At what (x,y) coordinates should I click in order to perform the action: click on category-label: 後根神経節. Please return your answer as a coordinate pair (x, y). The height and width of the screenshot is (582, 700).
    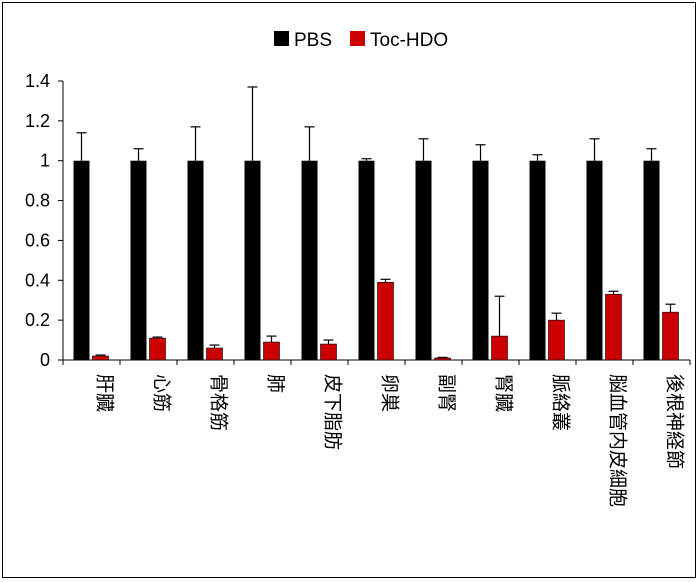
    Looking at the image, I should click on (675, 421).